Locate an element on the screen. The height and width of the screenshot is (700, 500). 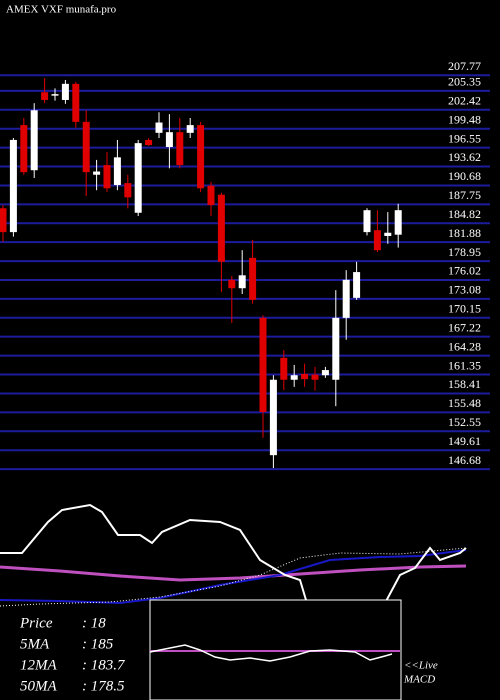
stat-label: 50MA is located at coordinates (38, 686).